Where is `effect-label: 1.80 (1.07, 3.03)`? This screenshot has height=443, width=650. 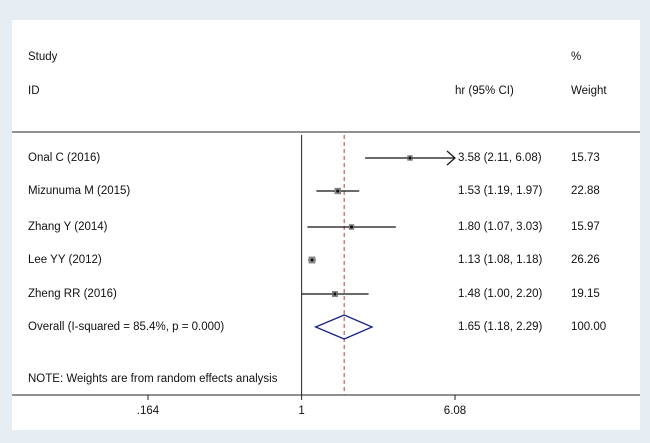 effect-label: 1.80 (1.07, 3.03) is located at coordinates (500, 227).